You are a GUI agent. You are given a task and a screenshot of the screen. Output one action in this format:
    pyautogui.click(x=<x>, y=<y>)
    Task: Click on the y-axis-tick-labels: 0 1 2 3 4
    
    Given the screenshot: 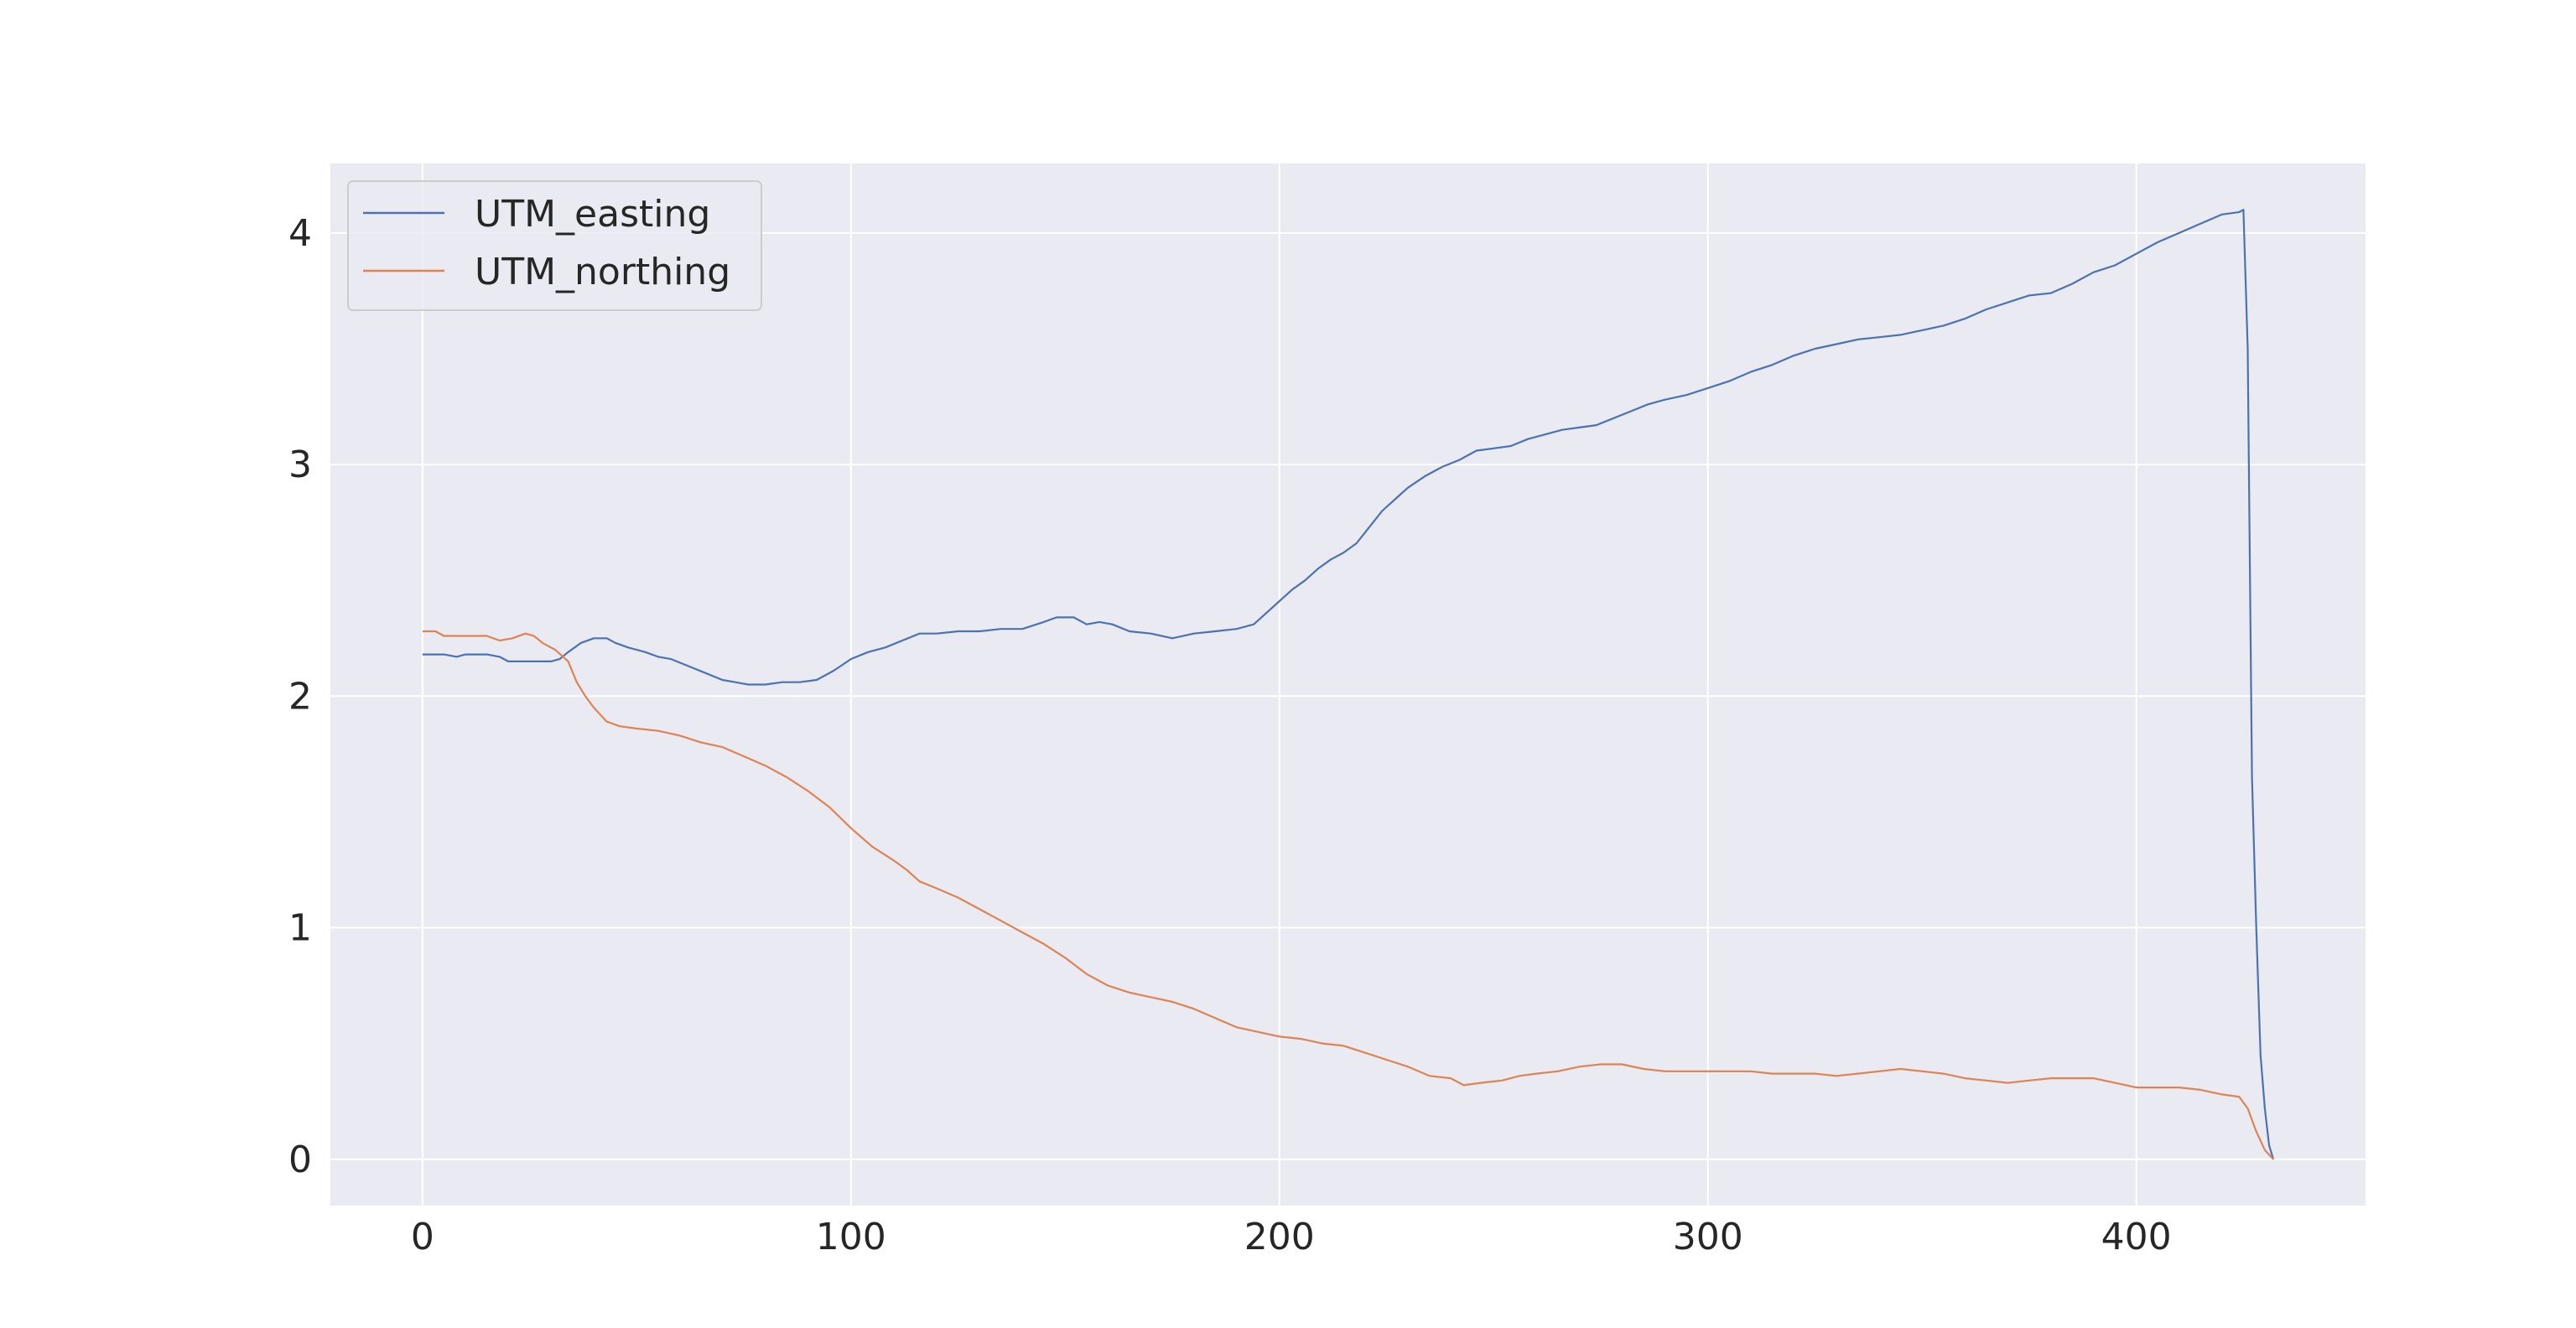 What is the action you would take?
    pyautogui.click(x=300, y=696)
    